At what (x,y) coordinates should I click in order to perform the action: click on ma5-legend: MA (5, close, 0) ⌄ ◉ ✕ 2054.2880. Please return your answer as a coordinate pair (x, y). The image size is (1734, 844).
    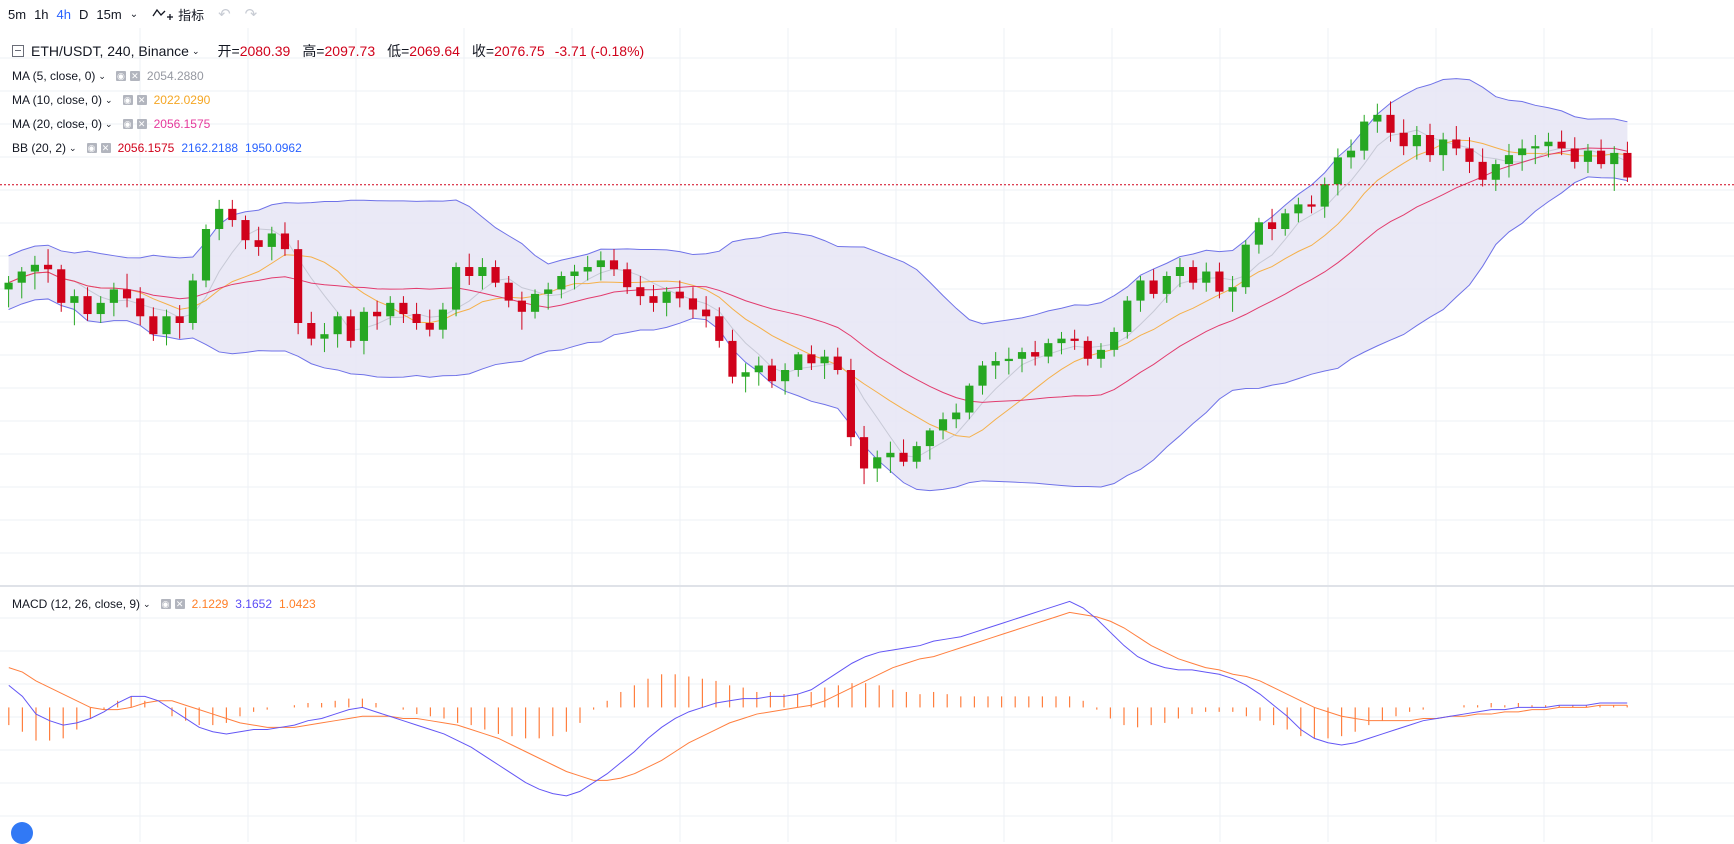
    Looking at the image, I should click on (108, 76).